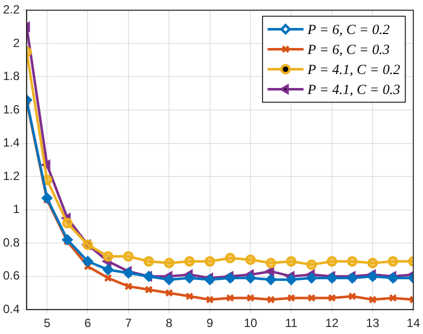 This screenshot has width=423, height=334. I want to click on x-tick-label: 13, so click(373, 323).